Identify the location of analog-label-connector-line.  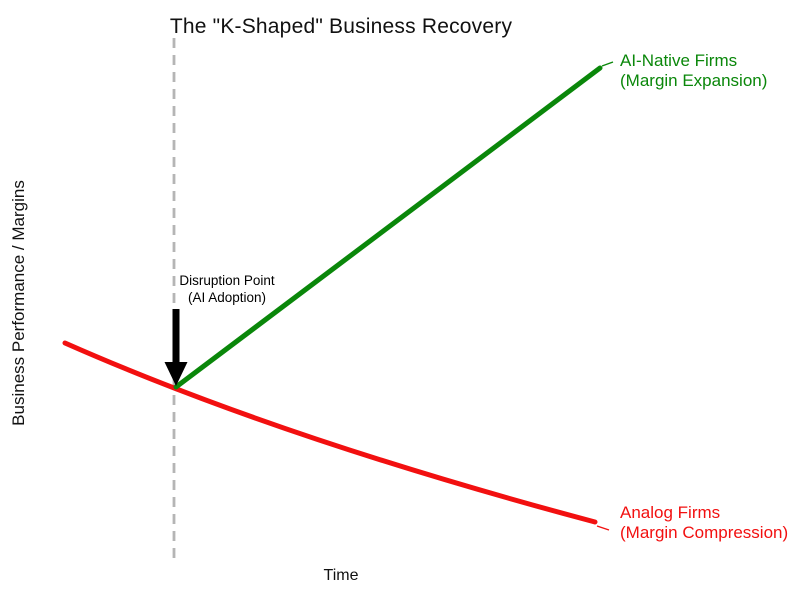
(603, 528).